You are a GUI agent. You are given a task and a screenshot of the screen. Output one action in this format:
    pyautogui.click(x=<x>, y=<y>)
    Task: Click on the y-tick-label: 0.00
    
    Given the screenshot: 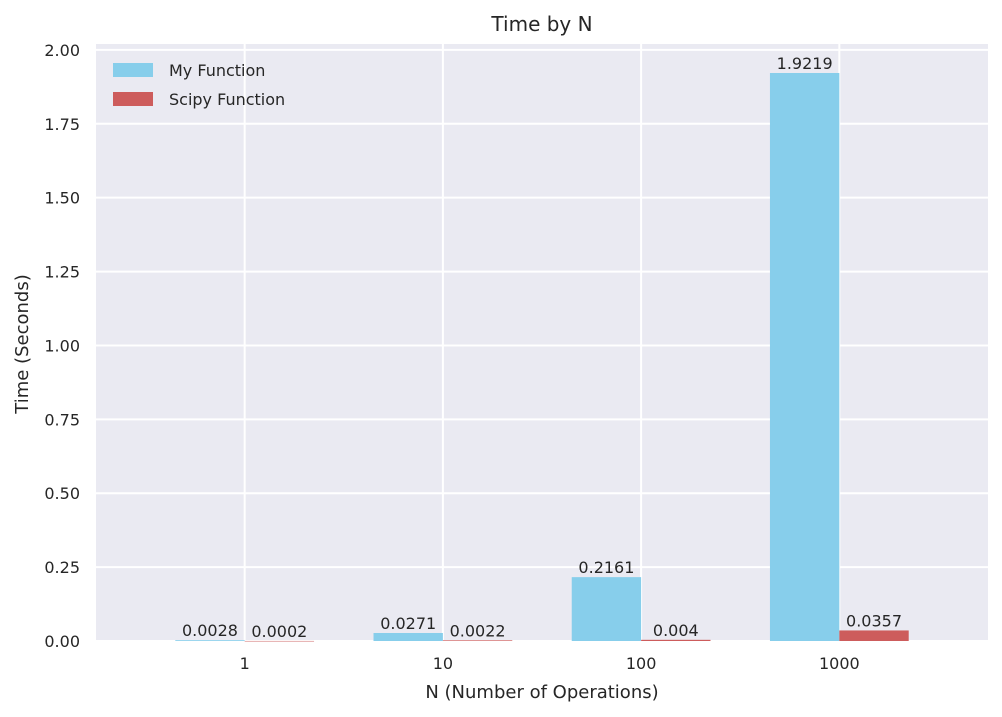 What is the action you would take?
    pyautogui.click(x=62, y=641)
    